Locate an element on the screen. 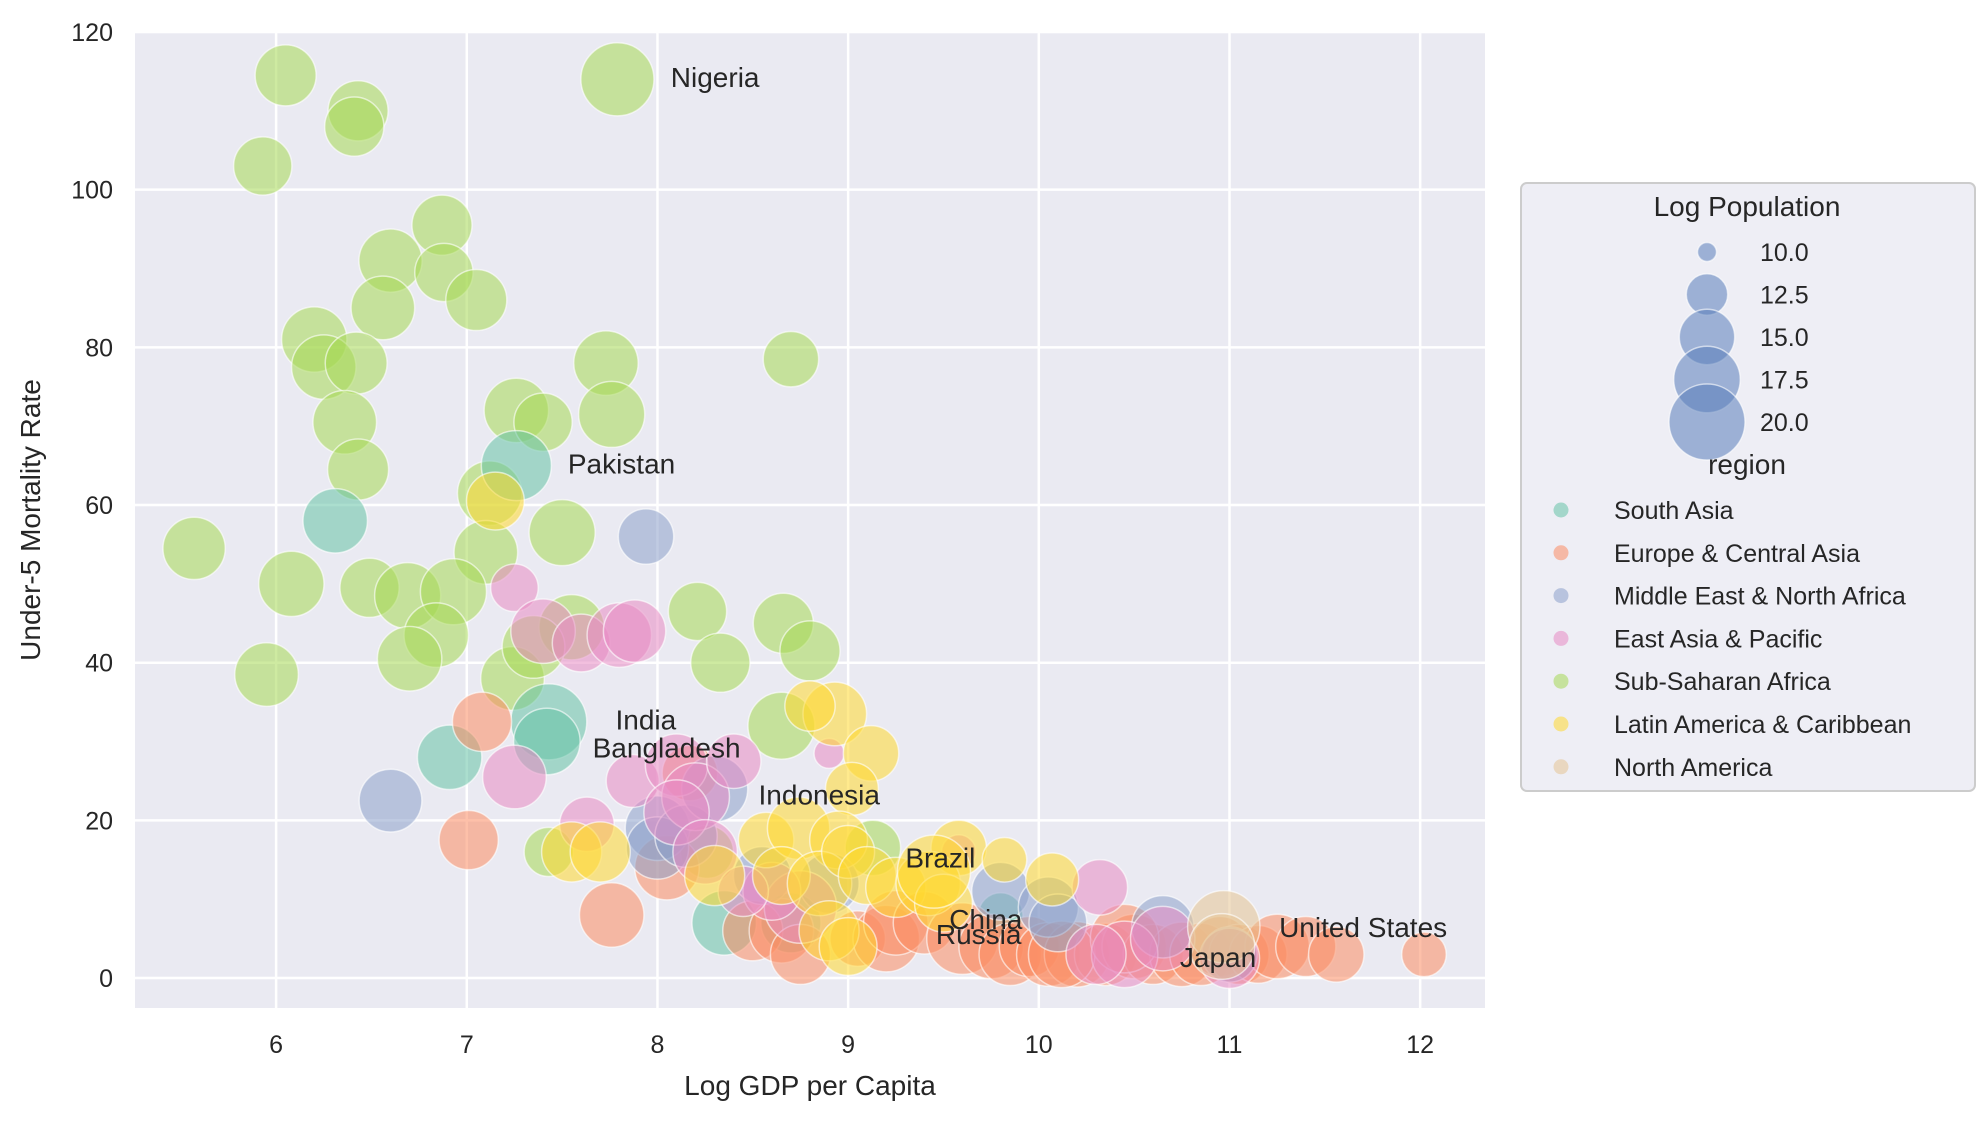  x-ticks: 6 7 8 9 10 11 12 is located at coordinates (851, 1045).